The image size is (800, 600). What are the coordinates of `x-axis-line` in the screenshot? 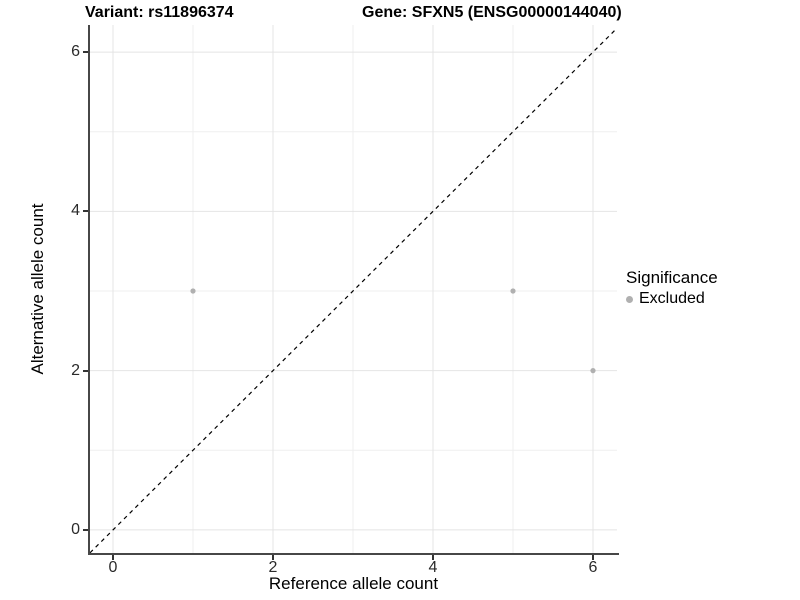 It's located at (353, 554).